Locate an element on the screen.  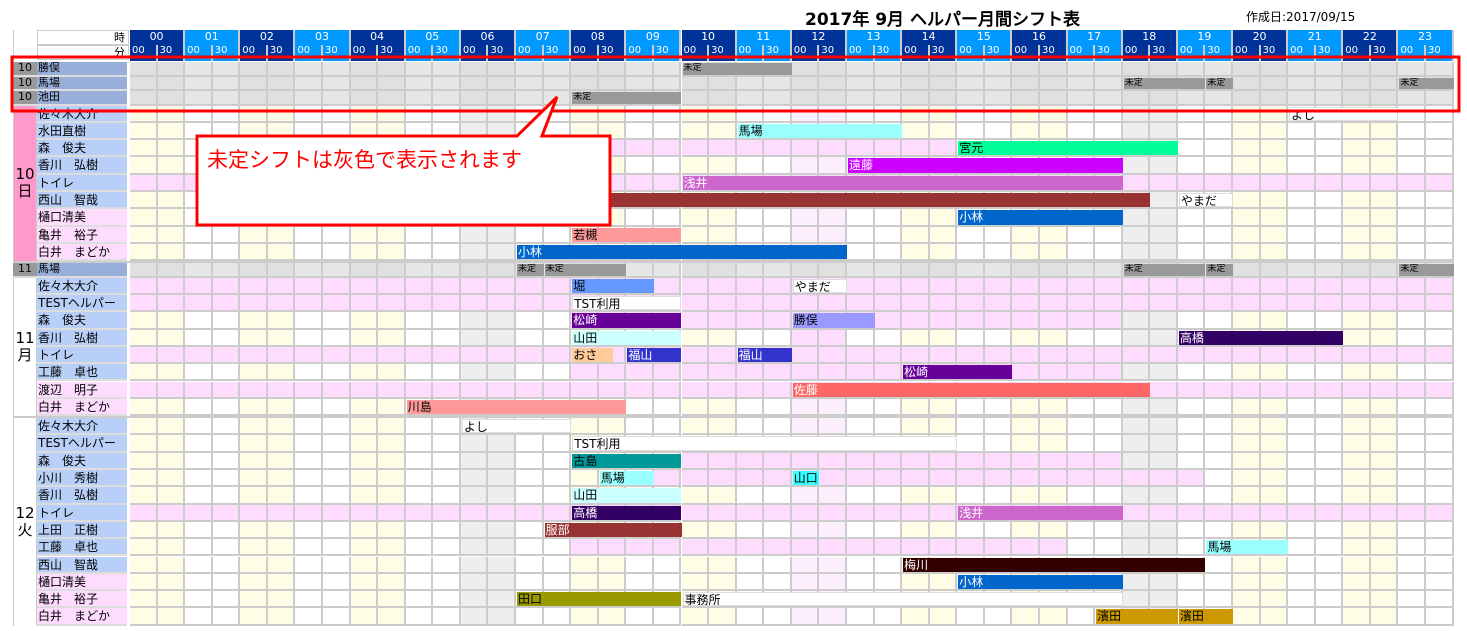
shift-bar: 事務所 is located at coordinates (902, 599).